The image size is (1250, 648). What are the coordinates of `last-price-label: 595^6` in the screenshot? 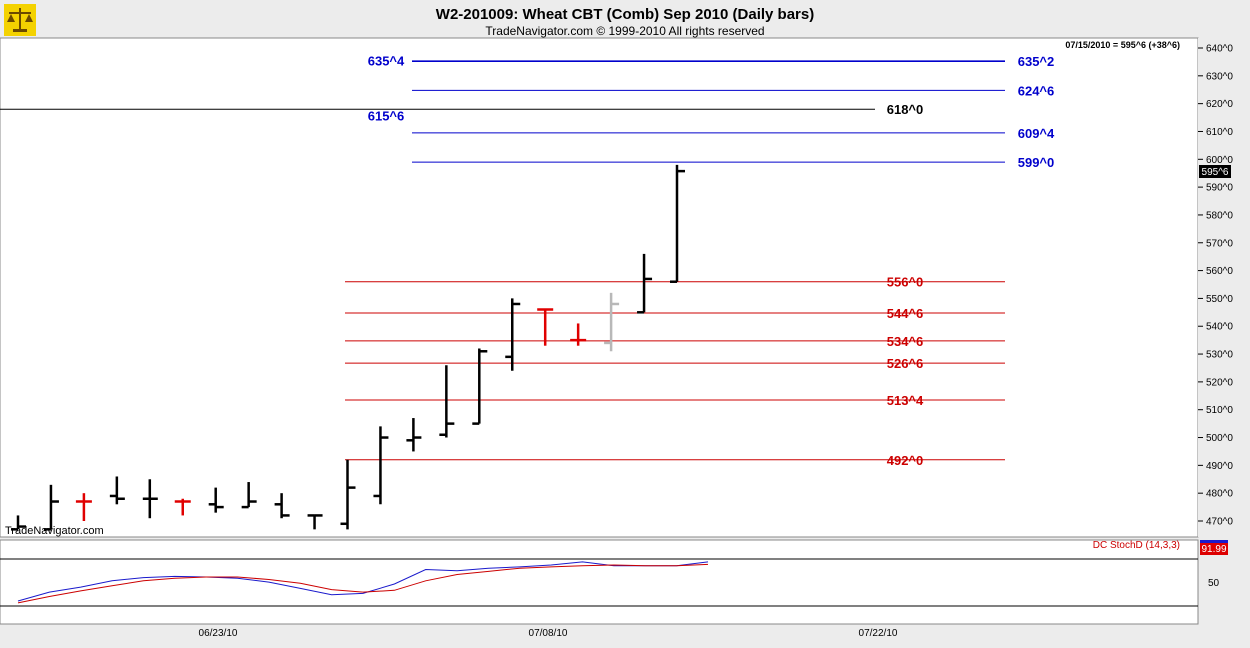 It's located at (1215, 172).